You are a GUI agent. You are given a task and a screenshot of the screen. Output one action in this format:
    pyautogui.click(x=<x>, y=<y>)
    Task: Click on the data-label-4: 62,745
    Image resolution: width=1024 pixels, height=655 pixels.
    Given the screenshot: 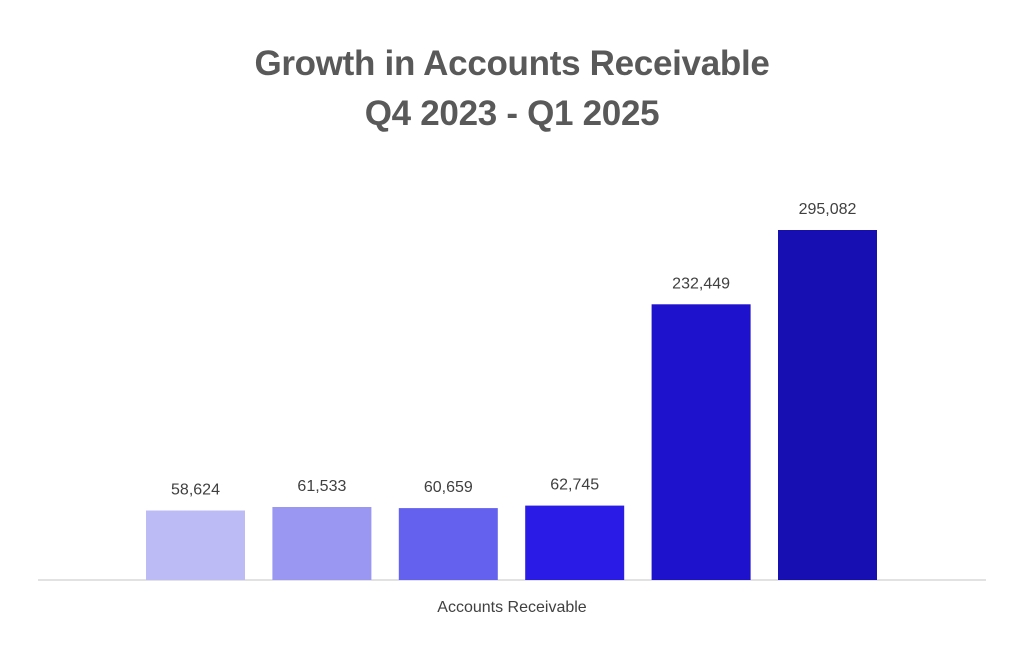 What is the action you would take?
    pyautogui.click(x=574, y=485)
    